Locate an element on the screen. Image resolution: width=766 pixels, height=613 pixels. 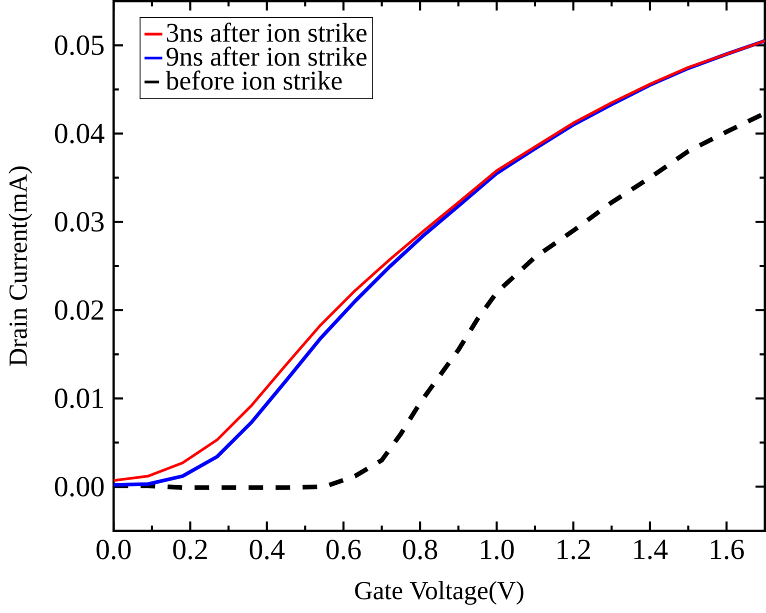
legend-label: 3ns after ion strike is located at coordinates (266, 32).